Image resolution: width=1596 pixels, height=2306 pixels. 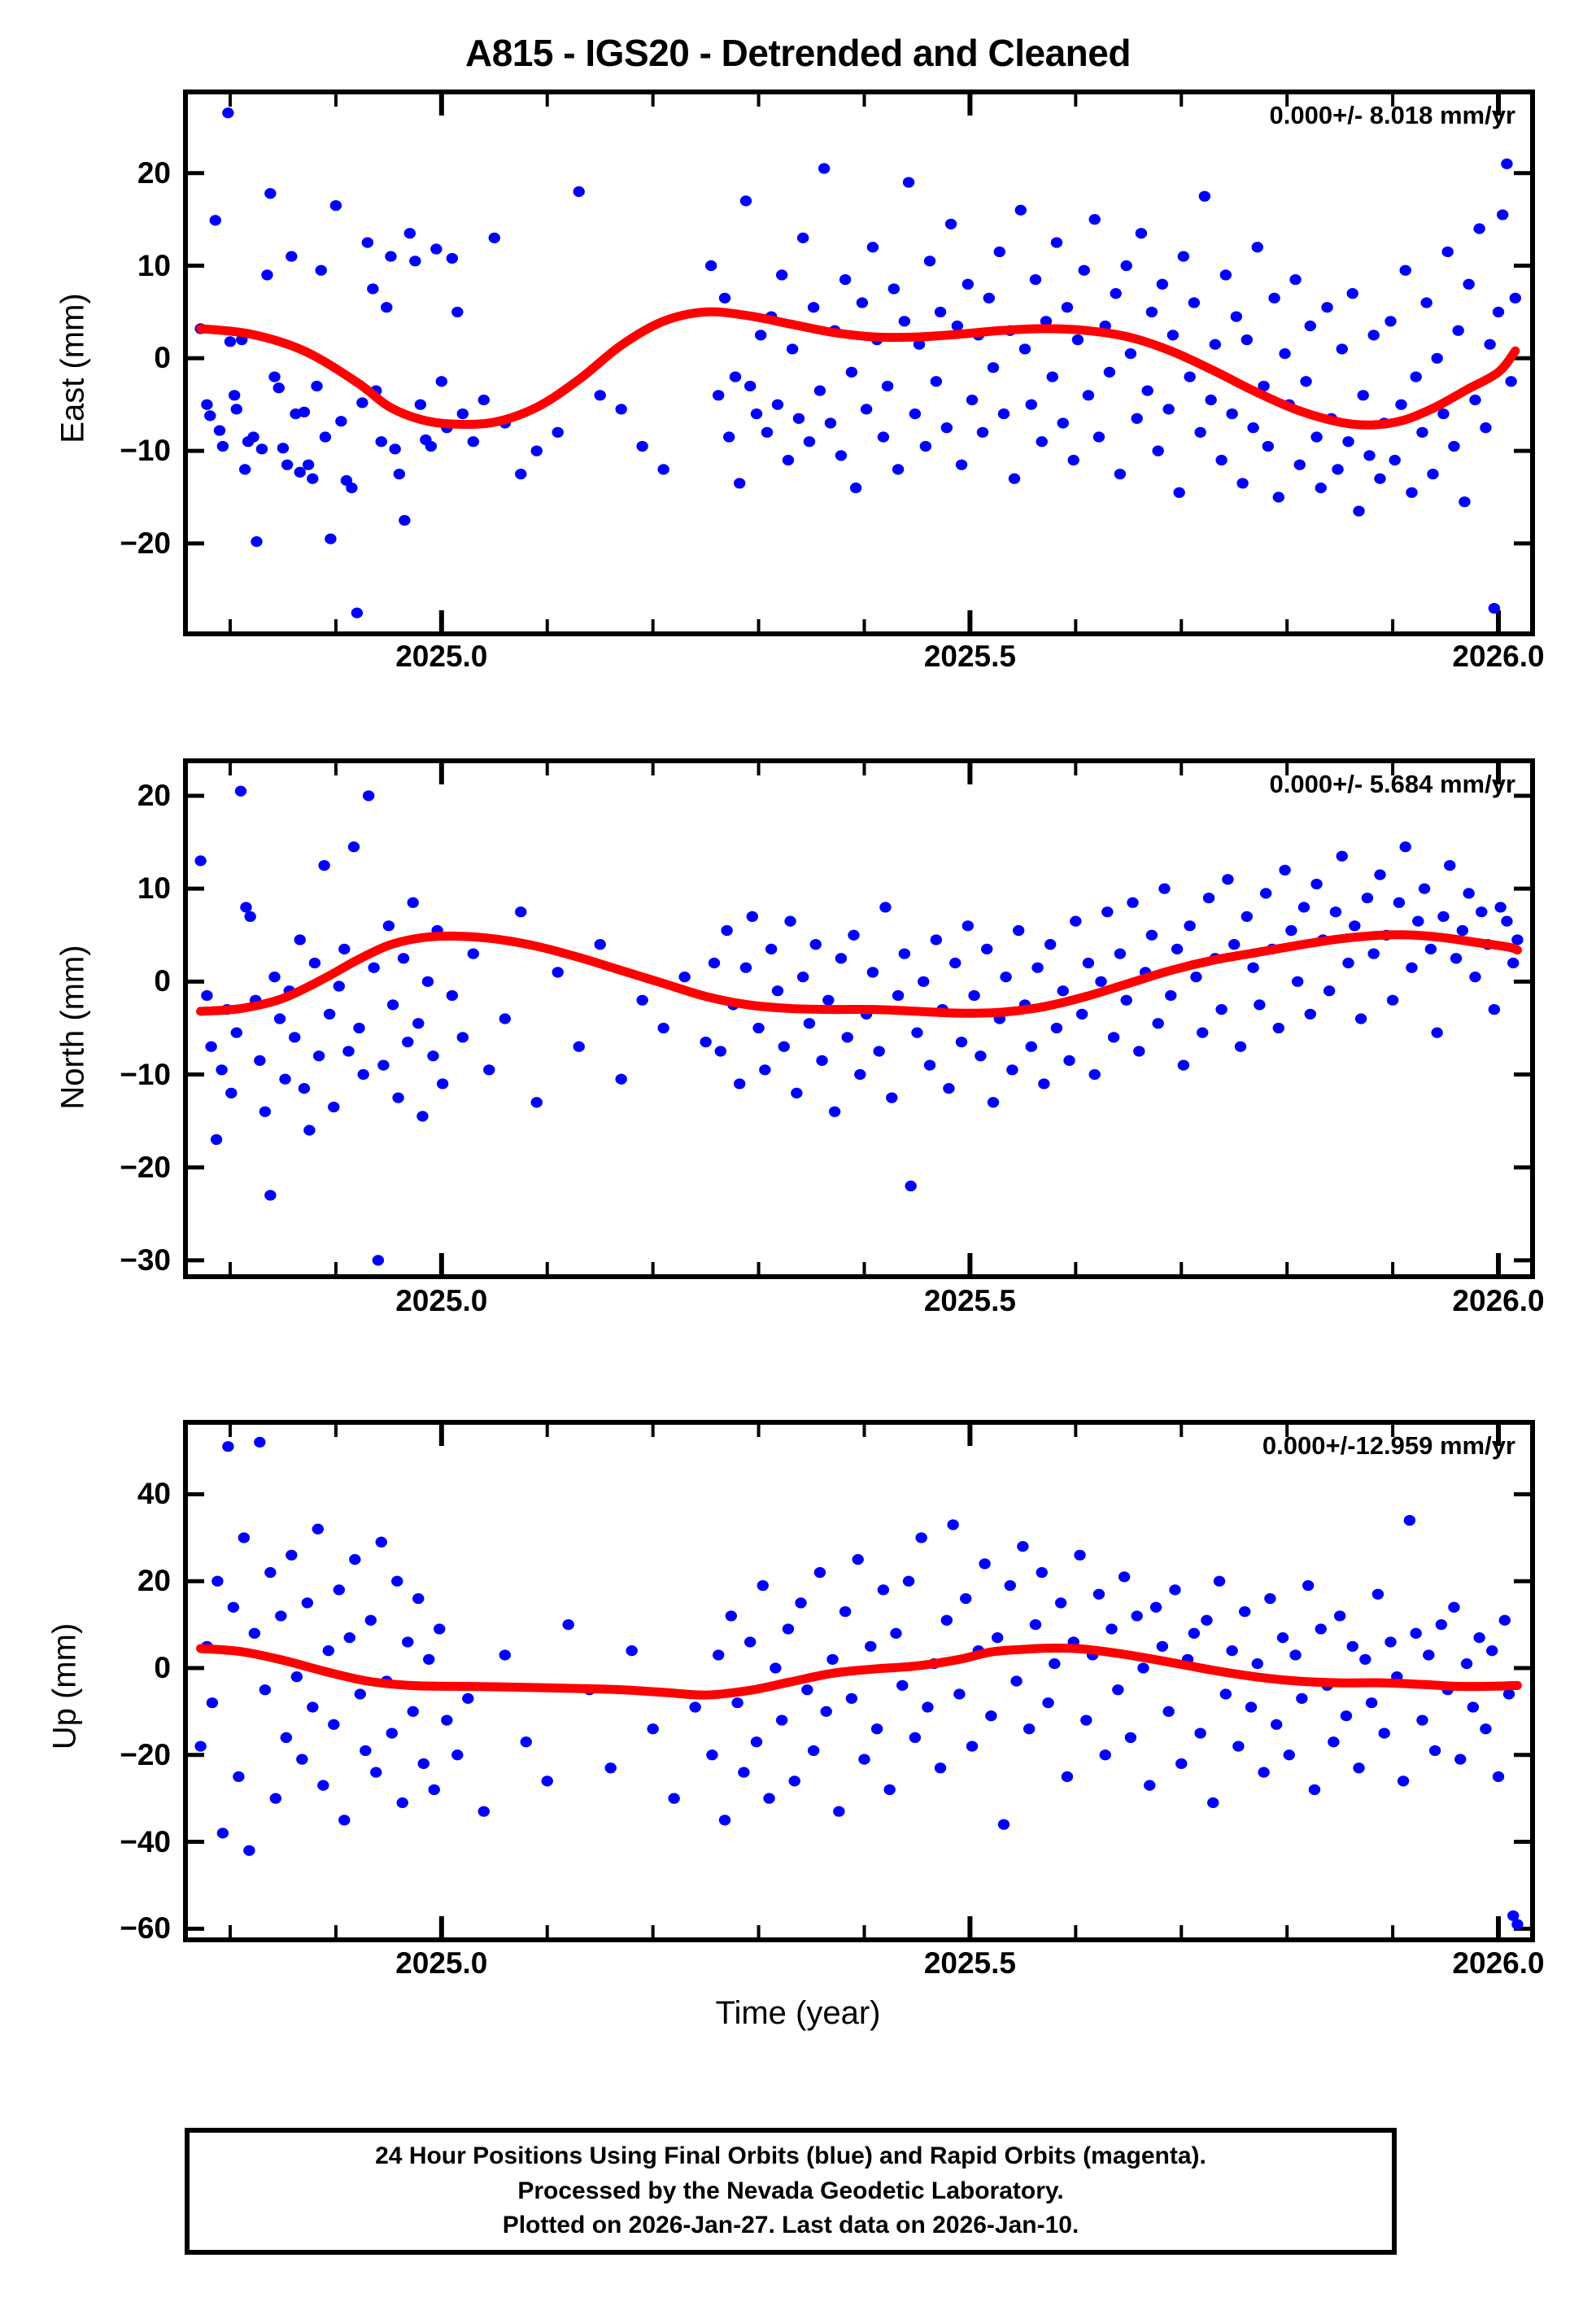 I want to click on x-tick-labels-north: 2025.0 2025.5 2026.0, so click(x=863, y=1307).